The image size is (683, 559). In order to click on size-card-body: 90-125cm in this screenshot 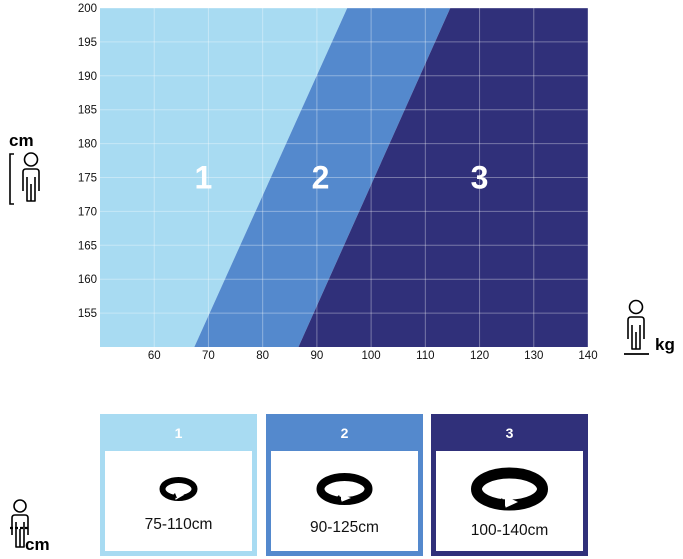, I will do `click(344, 501)`.